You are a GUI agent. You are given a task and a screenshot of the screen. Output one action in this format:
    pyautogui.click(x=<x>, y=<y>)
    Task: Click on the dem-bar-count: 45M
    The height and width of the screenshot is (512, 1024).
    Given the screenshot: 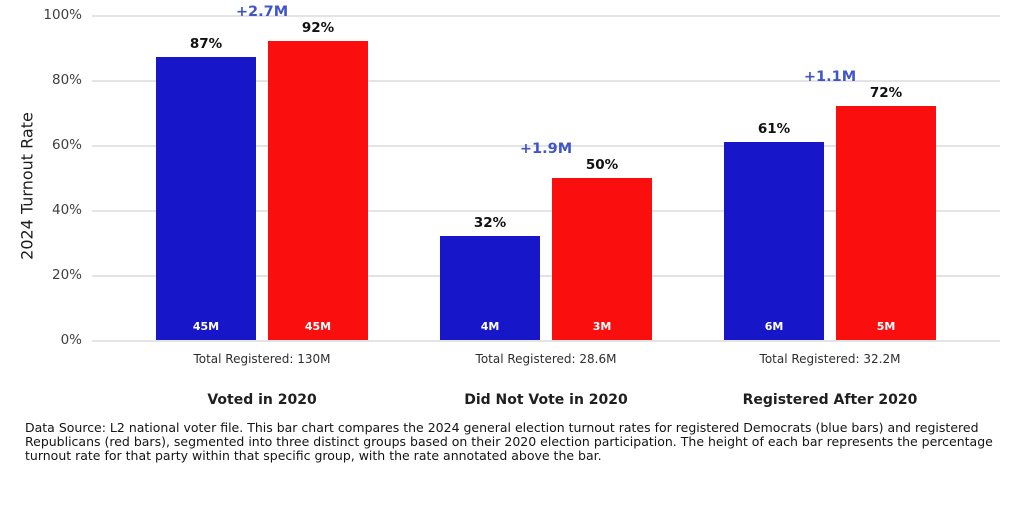 What is the action you would take?
    pyautogui.click(x=206, y=326)
    